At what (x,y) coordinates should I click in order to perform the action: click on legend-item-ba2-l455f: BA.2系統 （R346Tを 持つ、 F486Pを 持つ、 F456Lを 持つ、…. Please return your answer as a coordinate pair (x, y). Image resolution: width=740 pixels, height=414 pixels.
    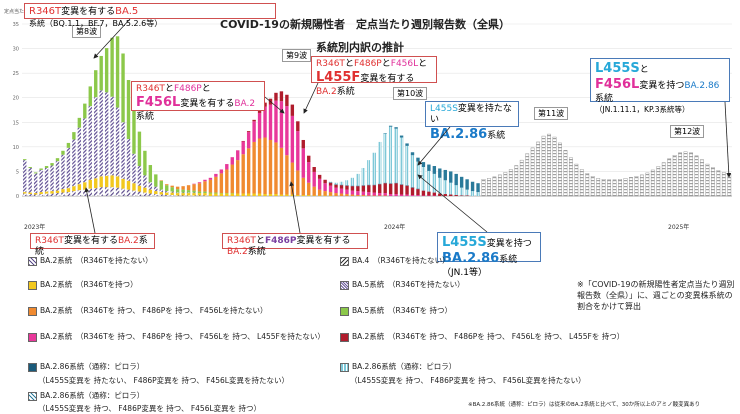
    Looking at the image, I should click on (482, 336).